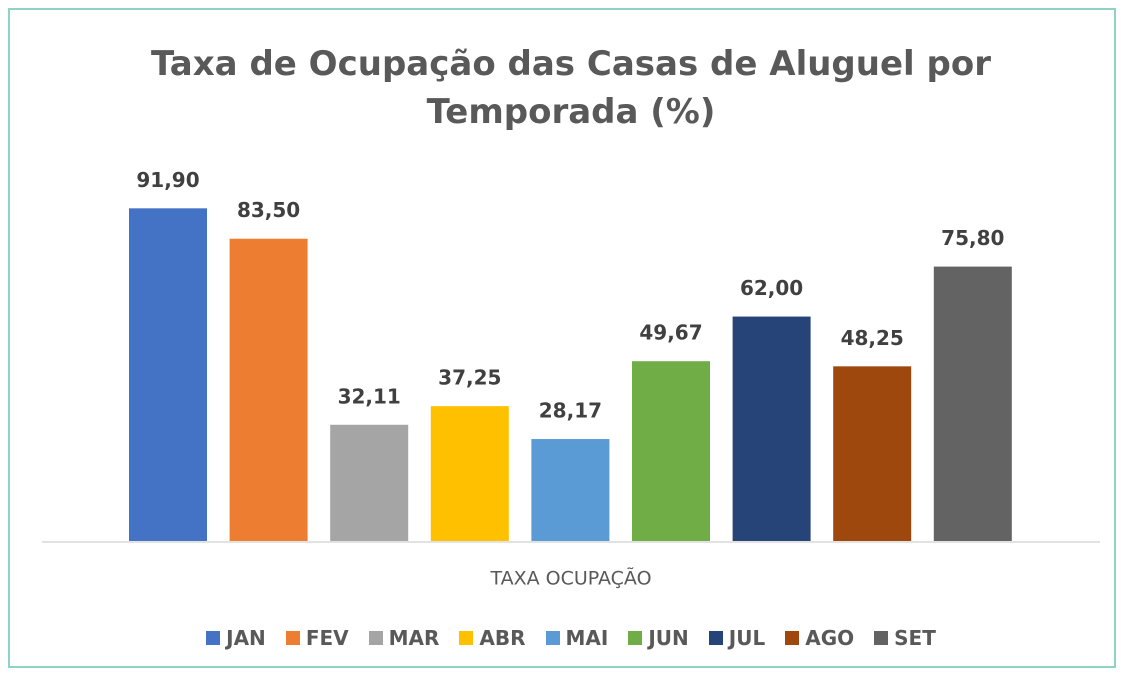 The height and width of the screenshot is (679, 1127). I want to click on legend-item: JAN, so click(236, 638).